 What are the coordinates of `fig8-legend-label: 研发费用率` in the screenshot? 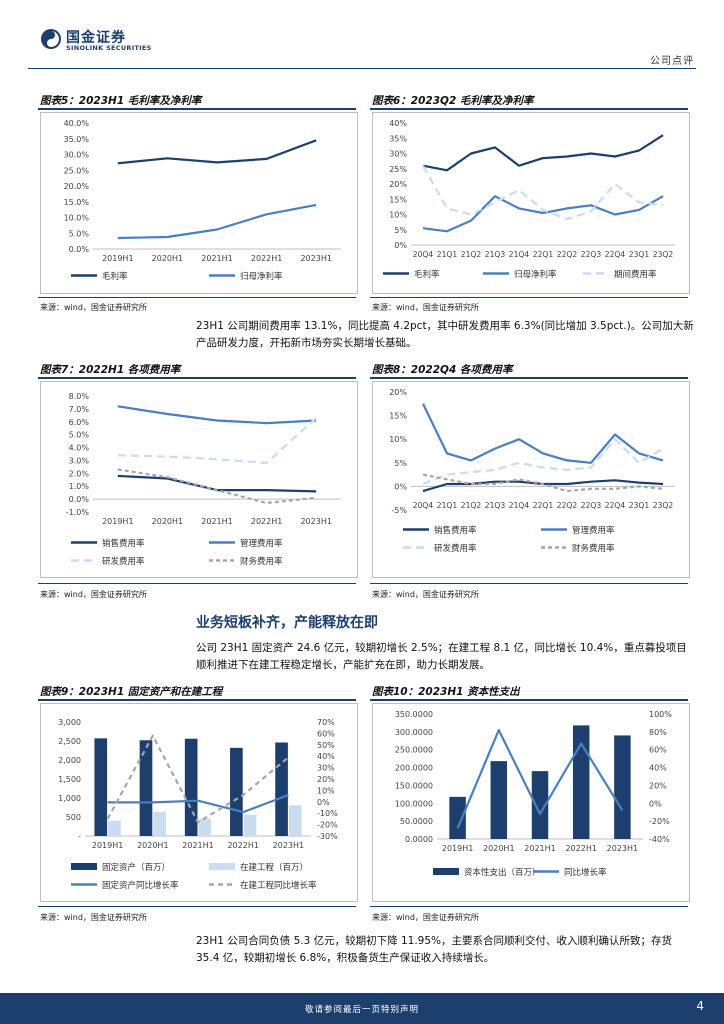 It's located at (455, 548).